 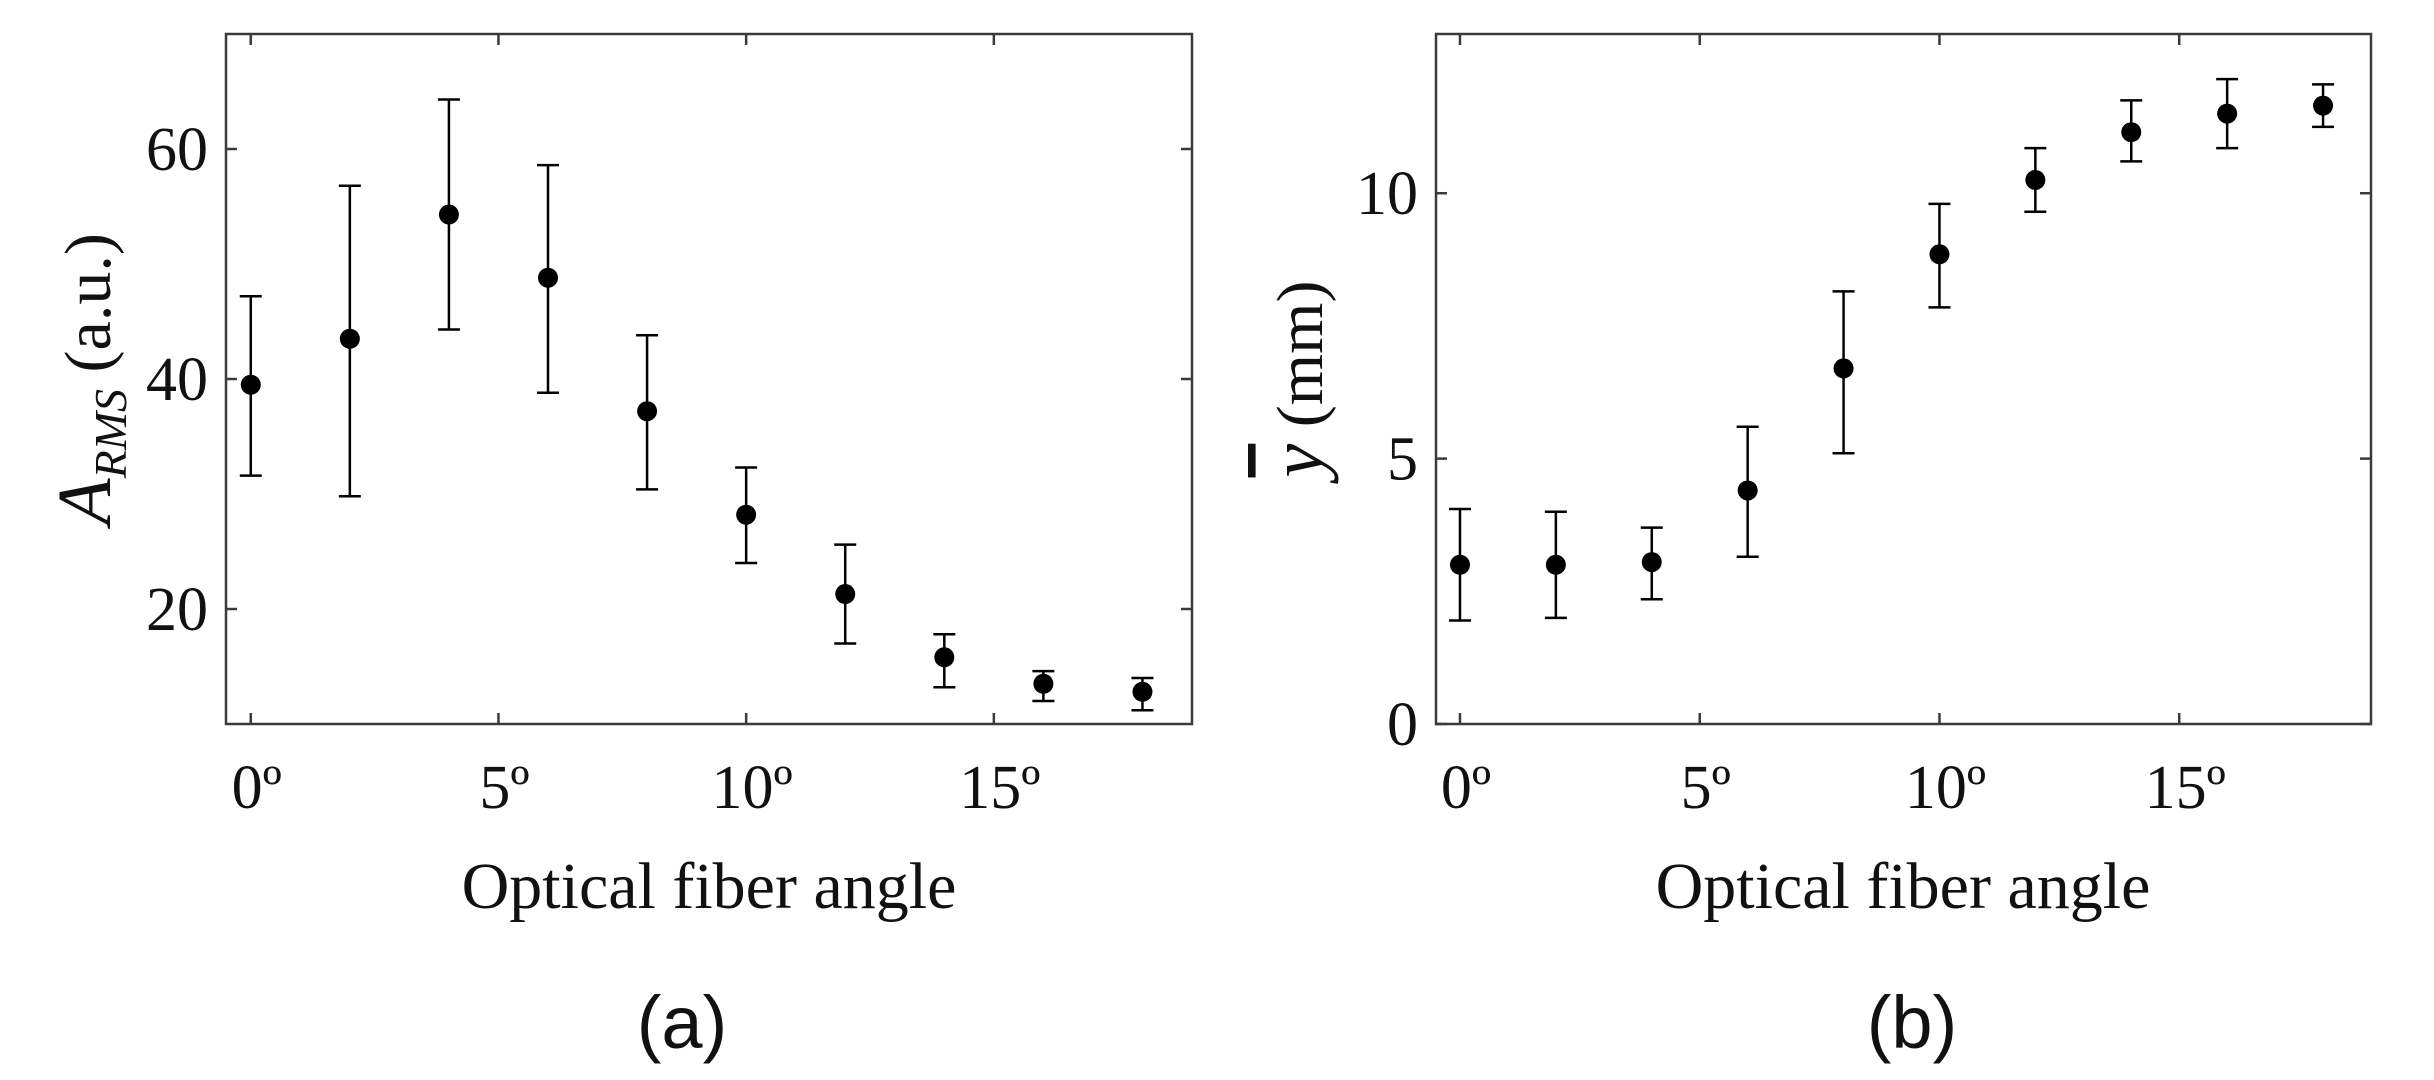 What do you see at coordinates (1387, 194) in the screenshot?
I see `y-tick-label: 10` at bounding box center [1387, 194].